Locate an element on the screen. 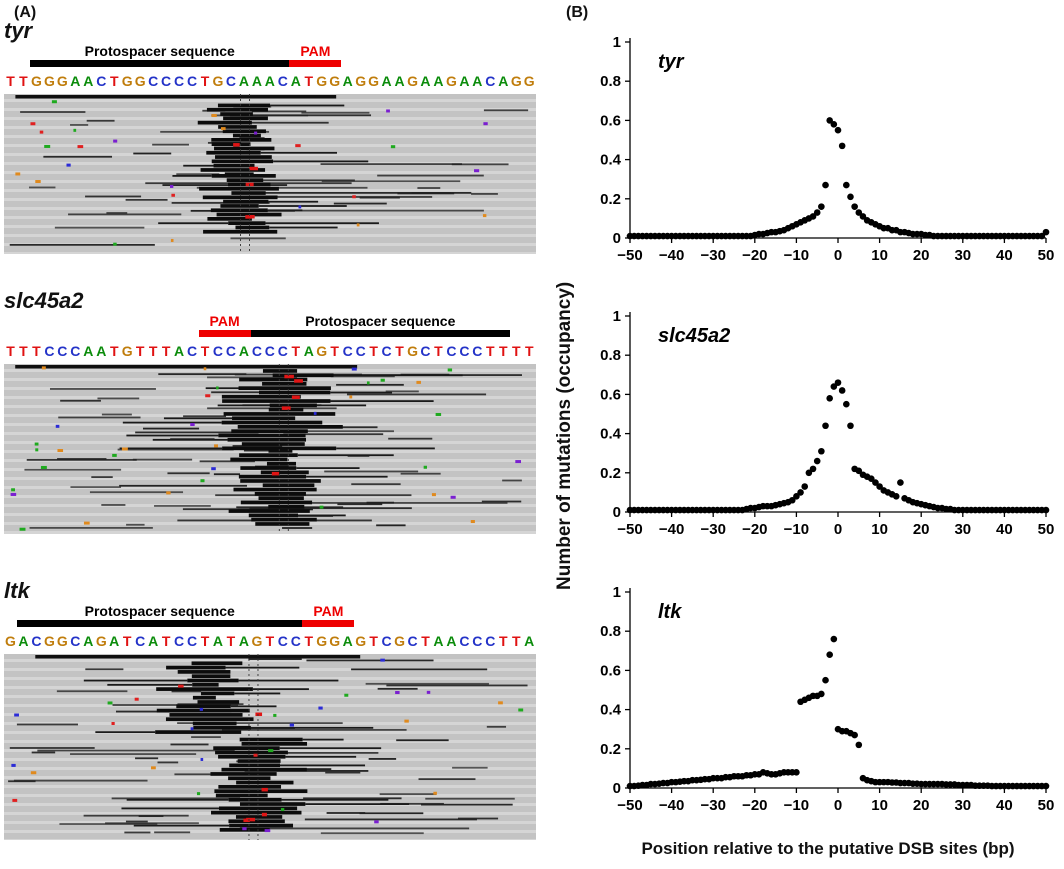  svg-text: 20 is located at coordinates (921, 255).